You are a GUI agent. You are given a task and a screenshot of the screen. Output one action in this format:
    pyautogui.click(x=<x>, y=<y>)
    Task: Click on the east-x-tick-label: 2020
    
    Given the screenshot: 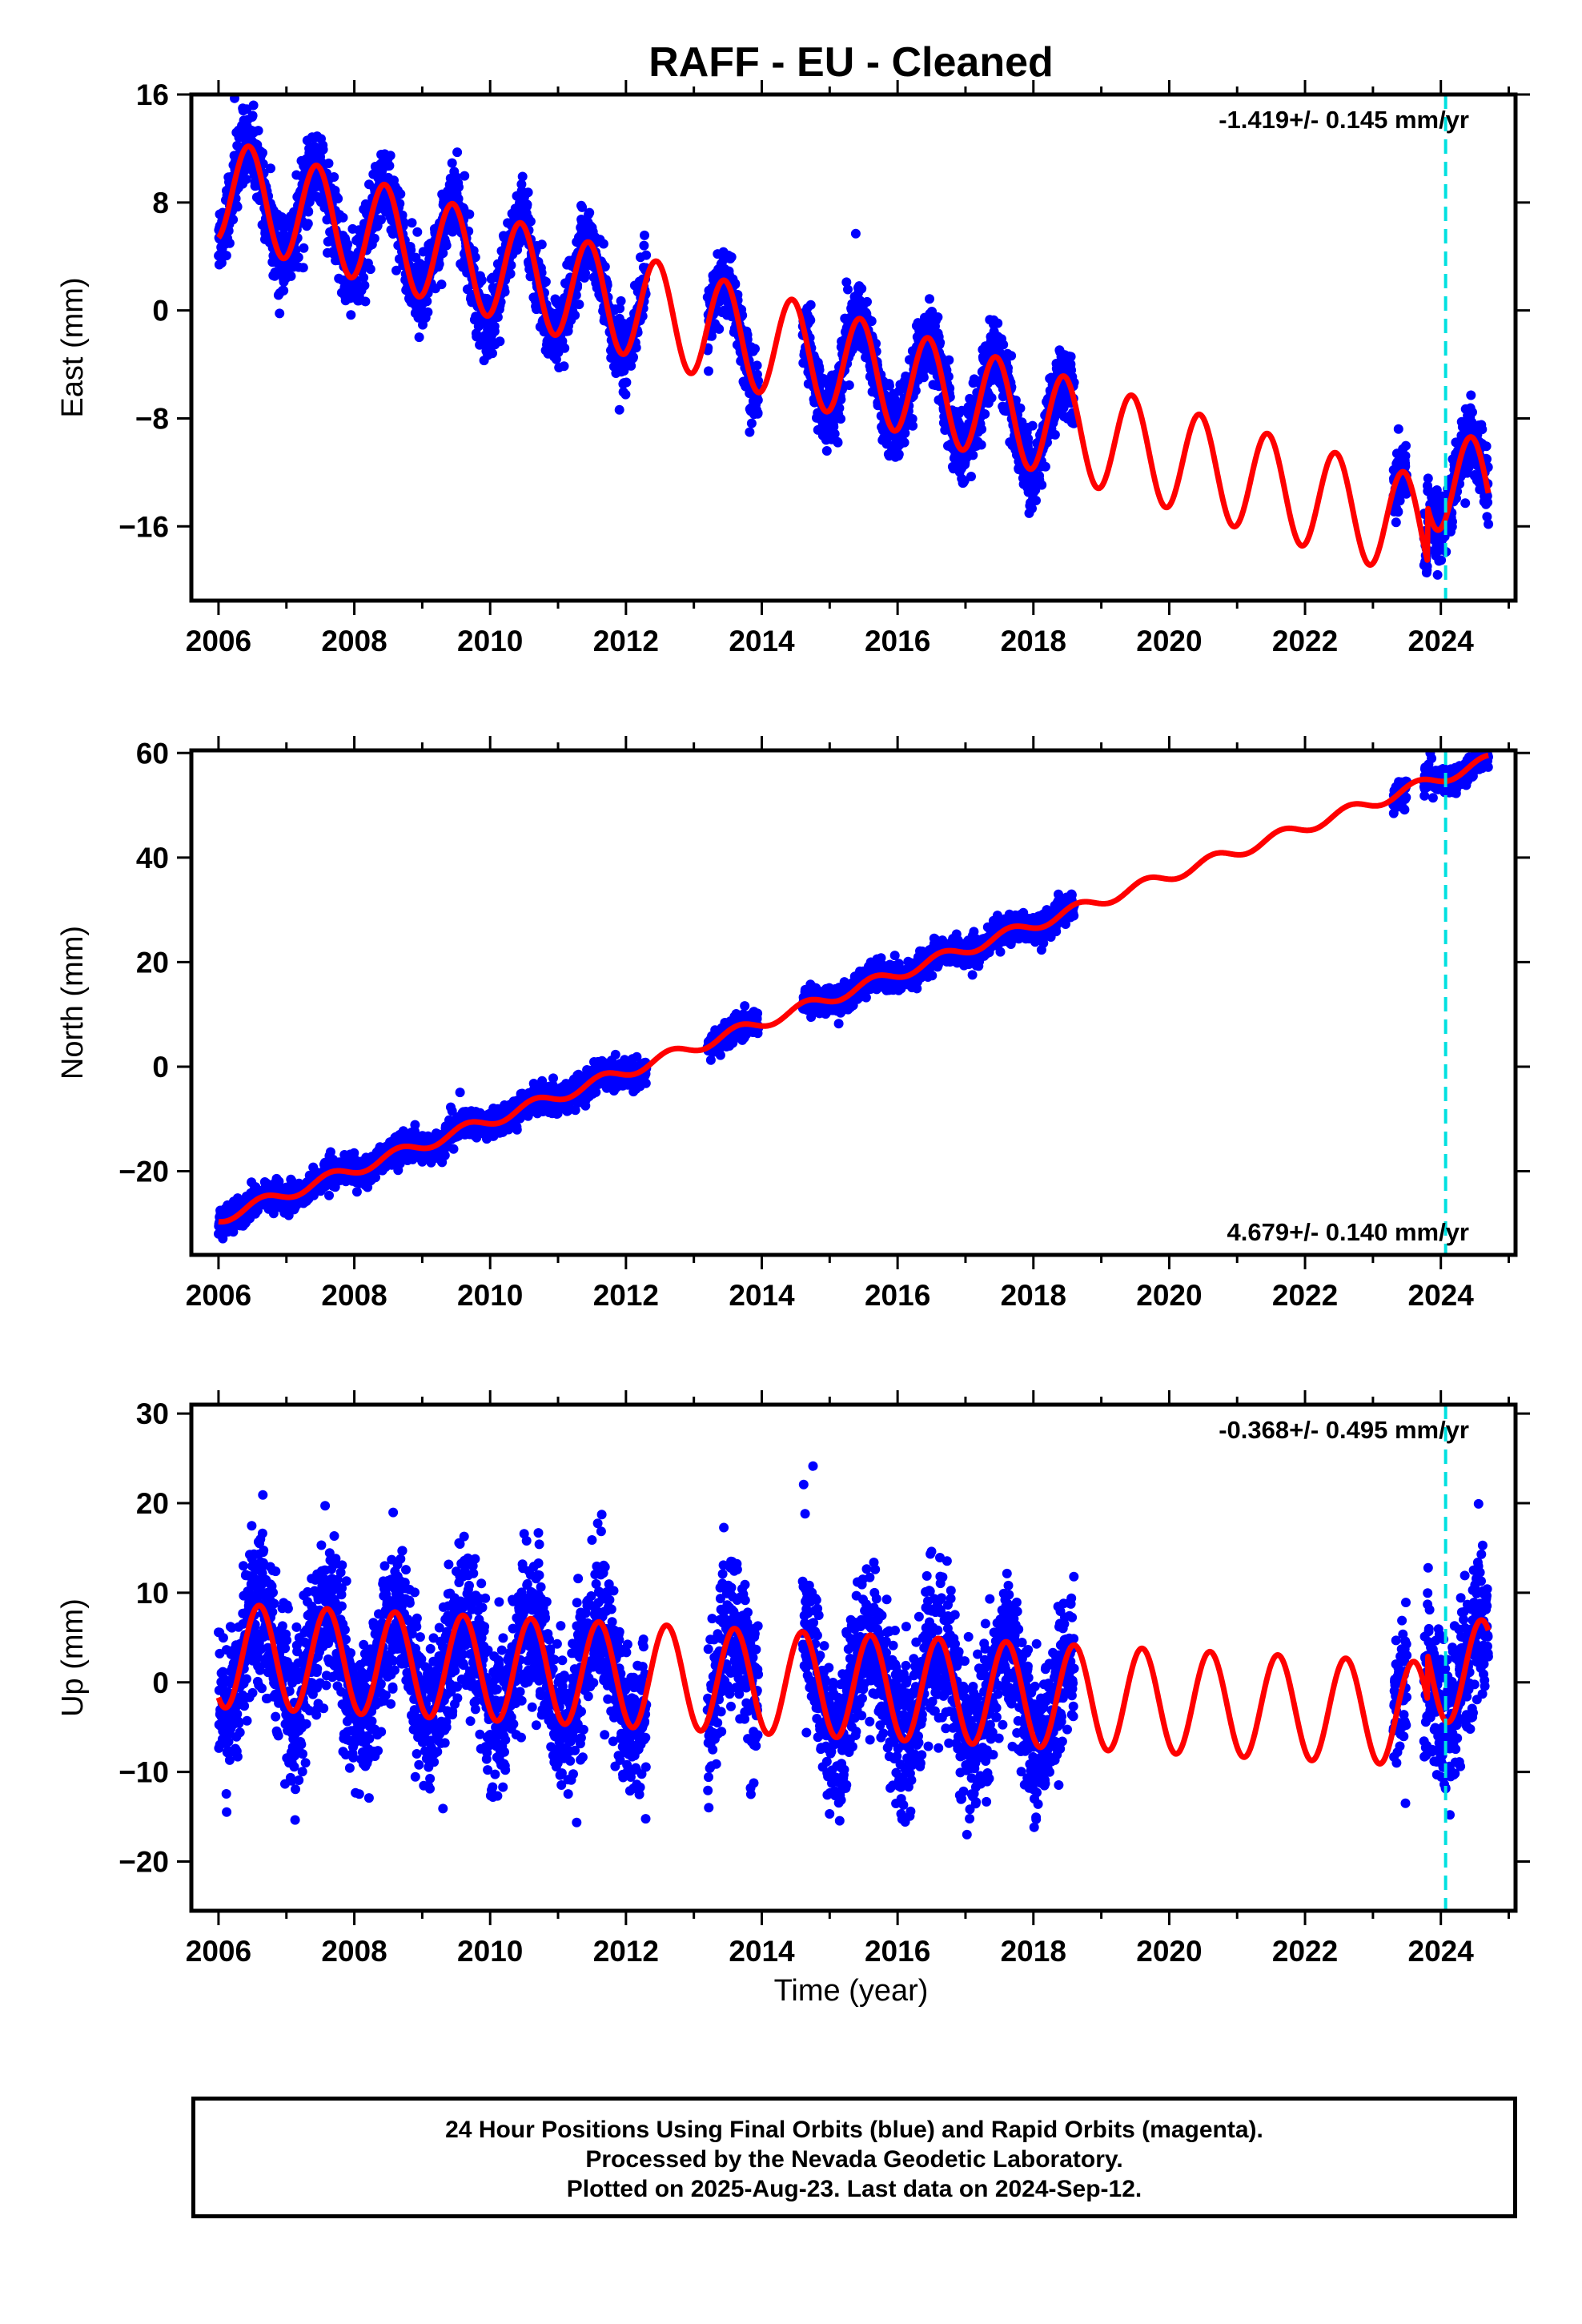 What is the action you would take?
    pyautogui.click(x=1169, y=641)
    